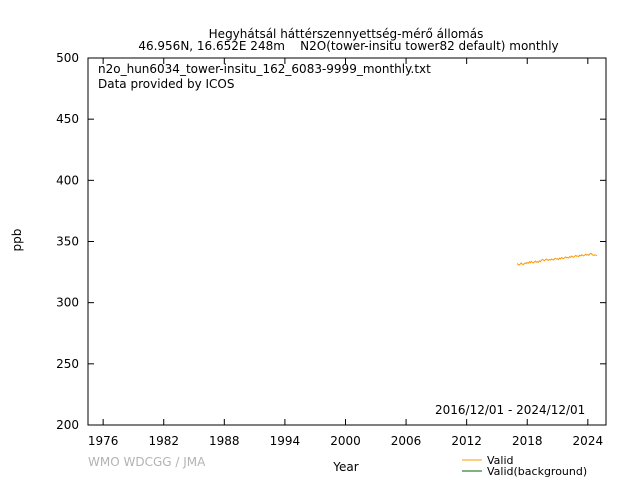 The image size is (640, 480). I want to click on x-tick-label: 1994, so click(285, 441).